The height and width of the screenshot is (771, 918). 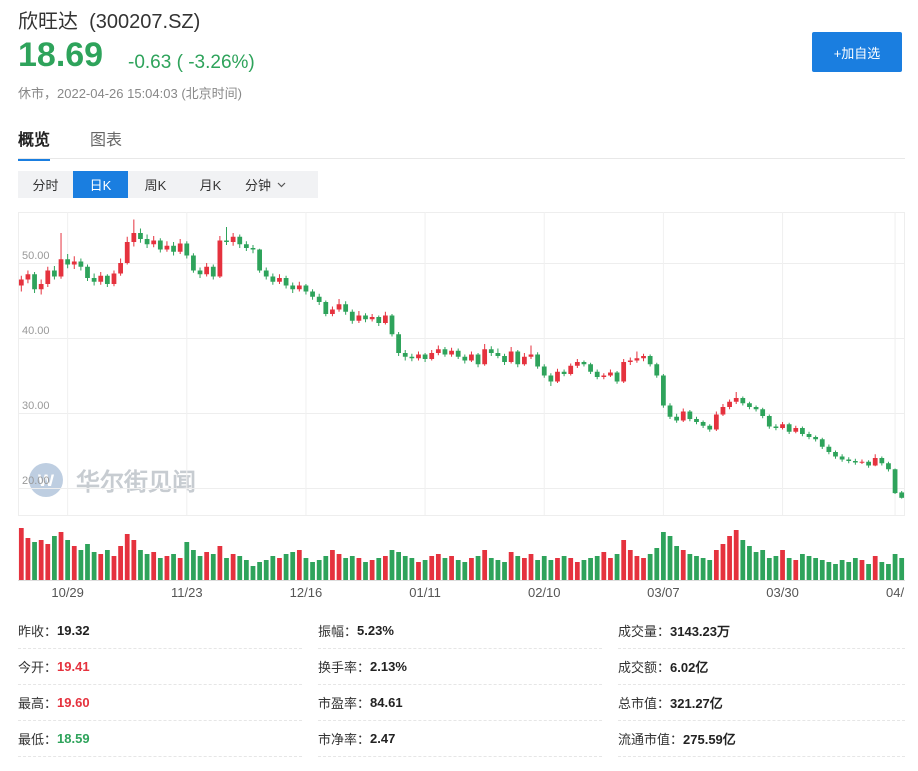 I want to click on period-selector: 分时 日K 周K 月K 分钟, so click(x=168, y=184).